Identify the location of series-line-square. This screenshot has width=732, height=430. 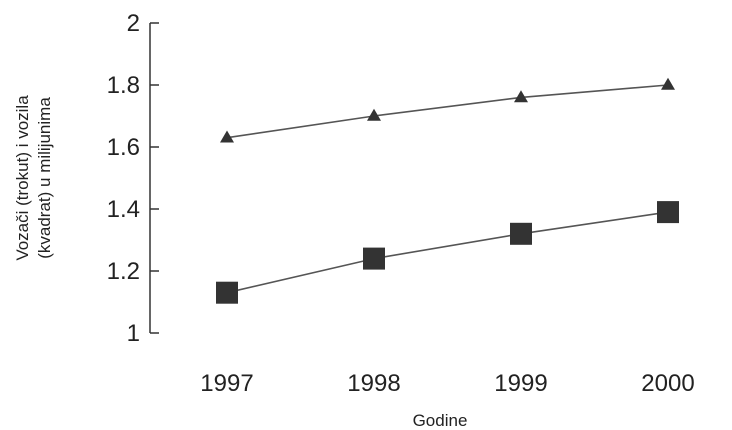
(447, 252).